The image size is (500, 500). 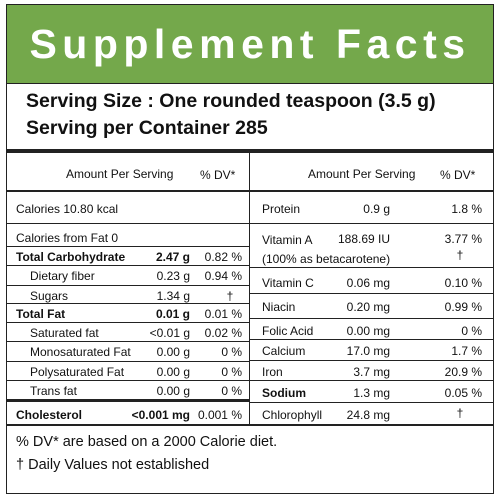 What do you see at coordinates (127, 400) in the screenshot?
I see `thick-rule` at bounding box center [127, 400].